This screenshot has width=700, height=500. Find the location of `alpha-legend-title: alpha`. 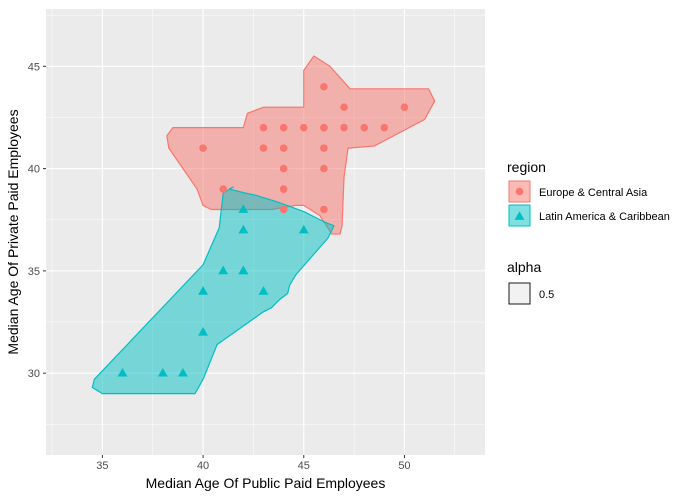

alpha-legend-title: alpha is located at coordinates (524, 267).